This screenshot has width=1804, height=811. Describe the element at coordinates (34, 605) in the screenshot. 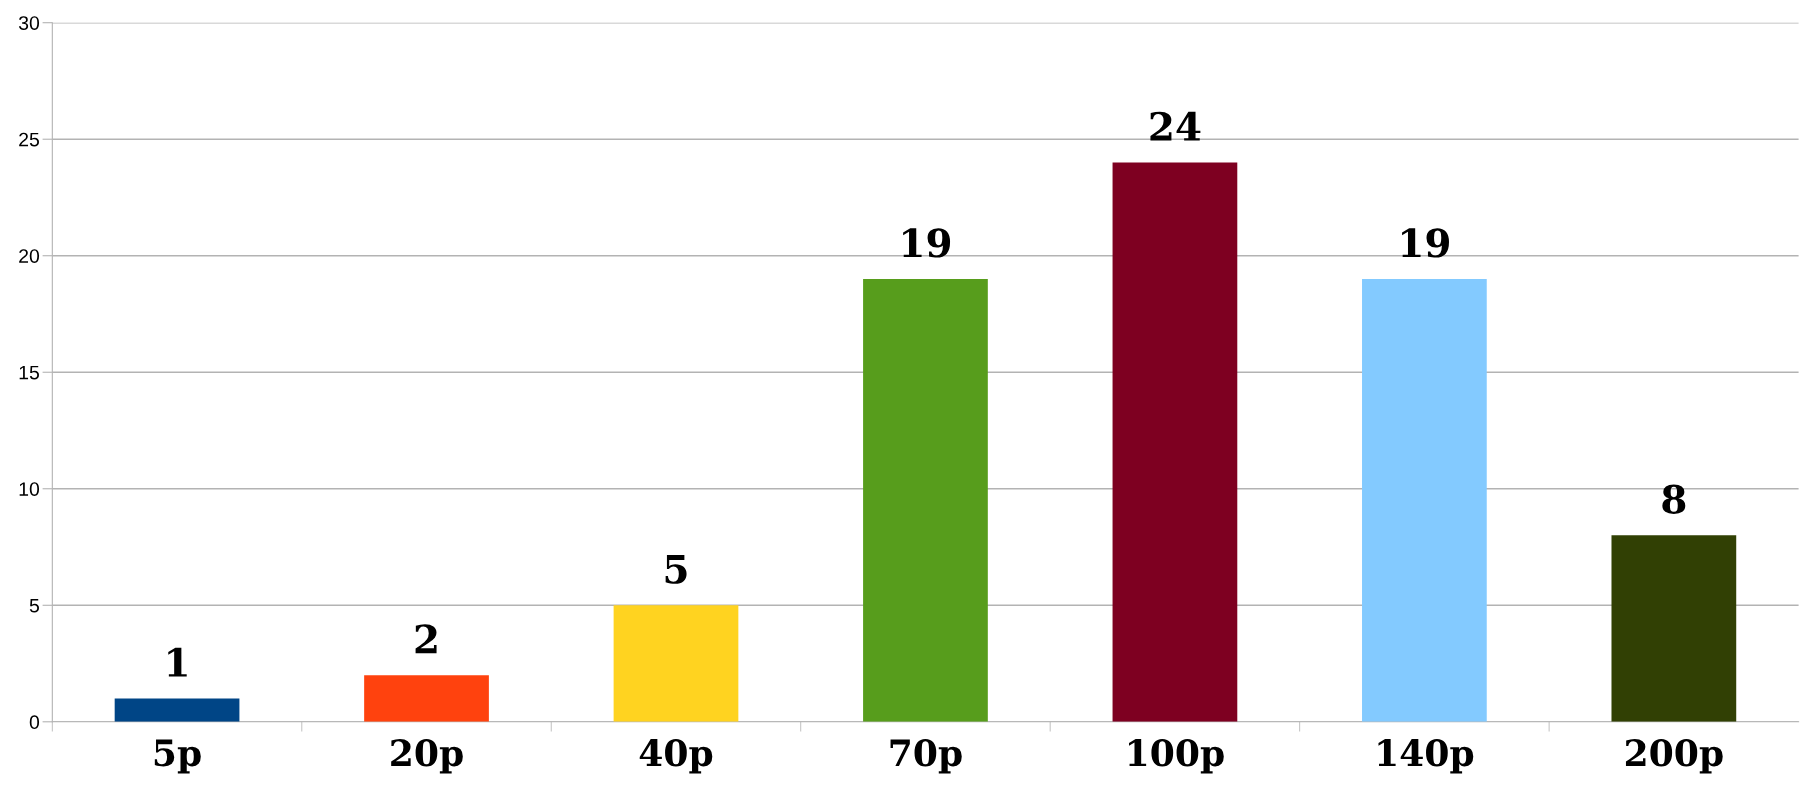

I see `y-tick-label: 5` at that location.